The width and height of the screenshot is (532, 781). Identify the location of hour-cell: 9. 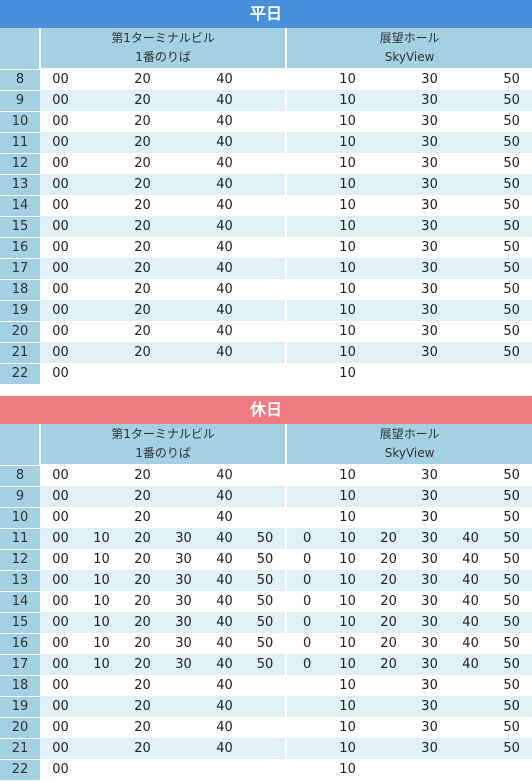
(20, 101).